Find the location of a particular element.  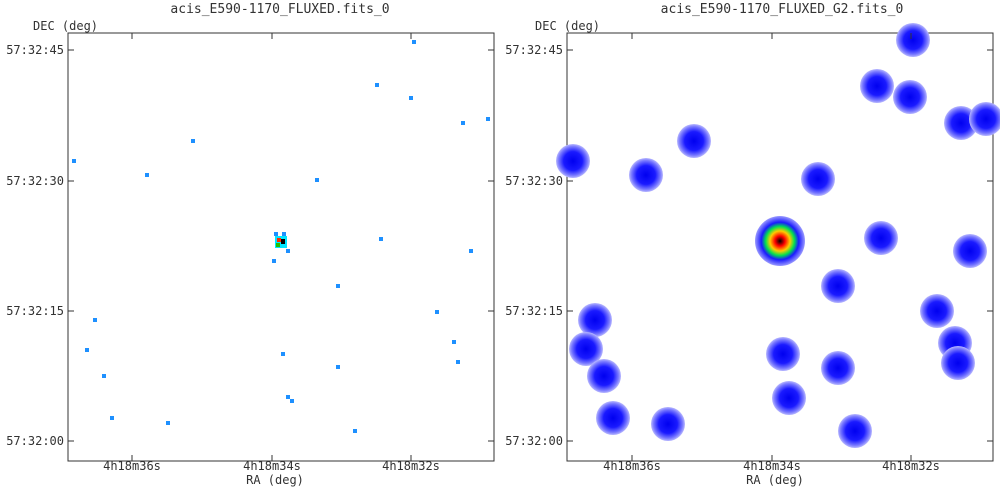

left-xlabel: RA (deg) is located at coordinates (275, 480).